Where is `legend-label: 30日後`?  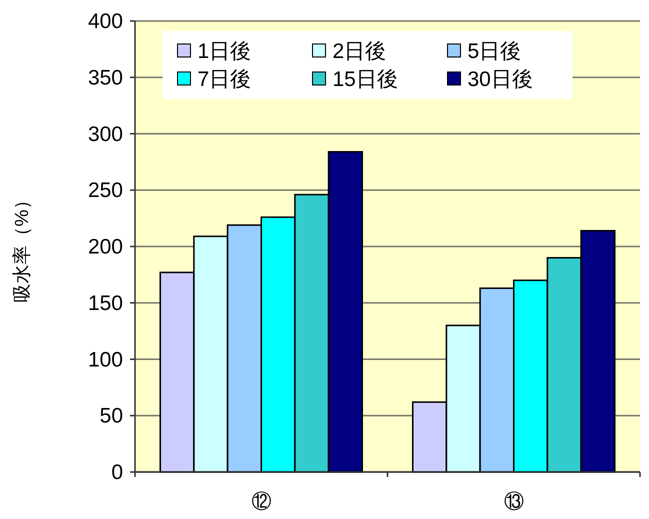
legend-label: 30日後 is located at coordinates (500, 79).